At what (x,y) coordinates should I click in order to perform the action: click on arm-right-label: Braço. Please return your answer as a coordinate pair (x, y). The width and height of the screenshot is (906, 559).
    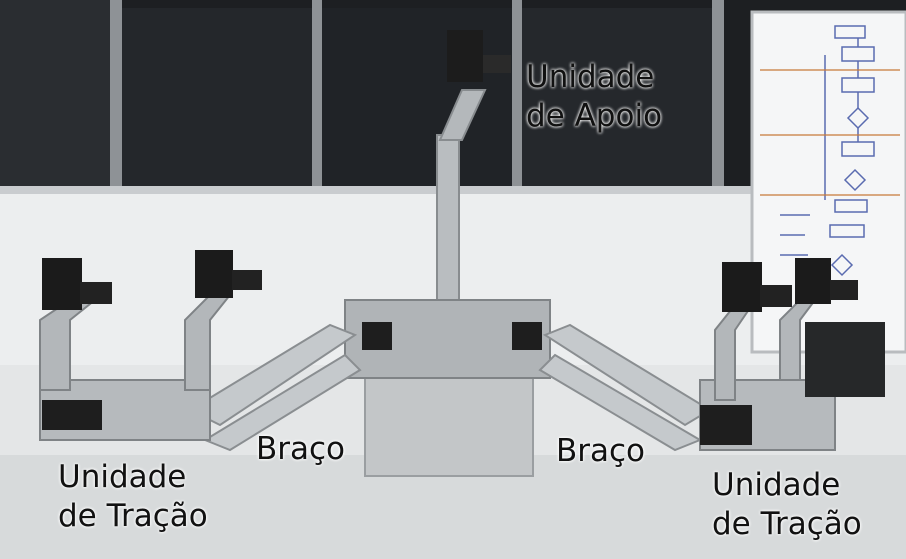
    Looking at the image, I should click on (600, 451).